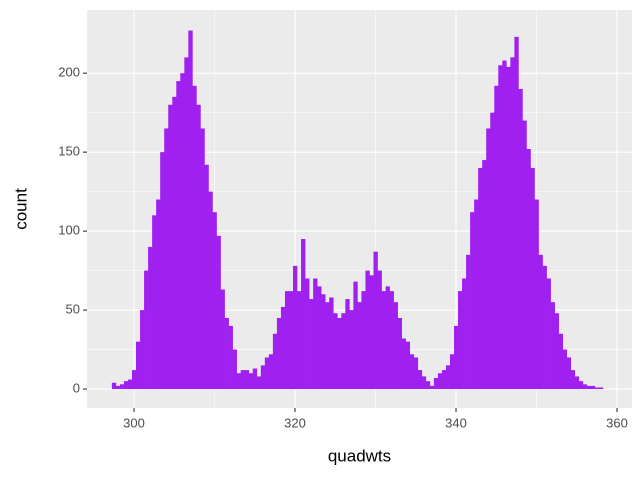  Describe the element at coordinates (69, 230) in the screenshot. I see `y-tick-label: 100` at that location.